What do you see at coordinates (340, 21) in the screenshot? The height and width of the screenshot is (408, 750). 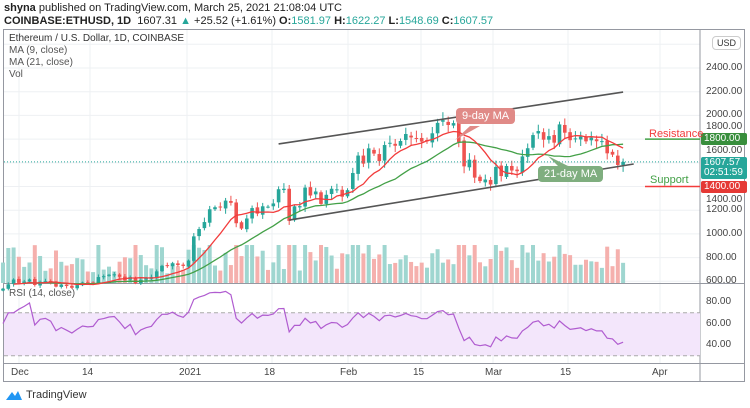 I see `high-label: H:` at bounding box center [340, 21].